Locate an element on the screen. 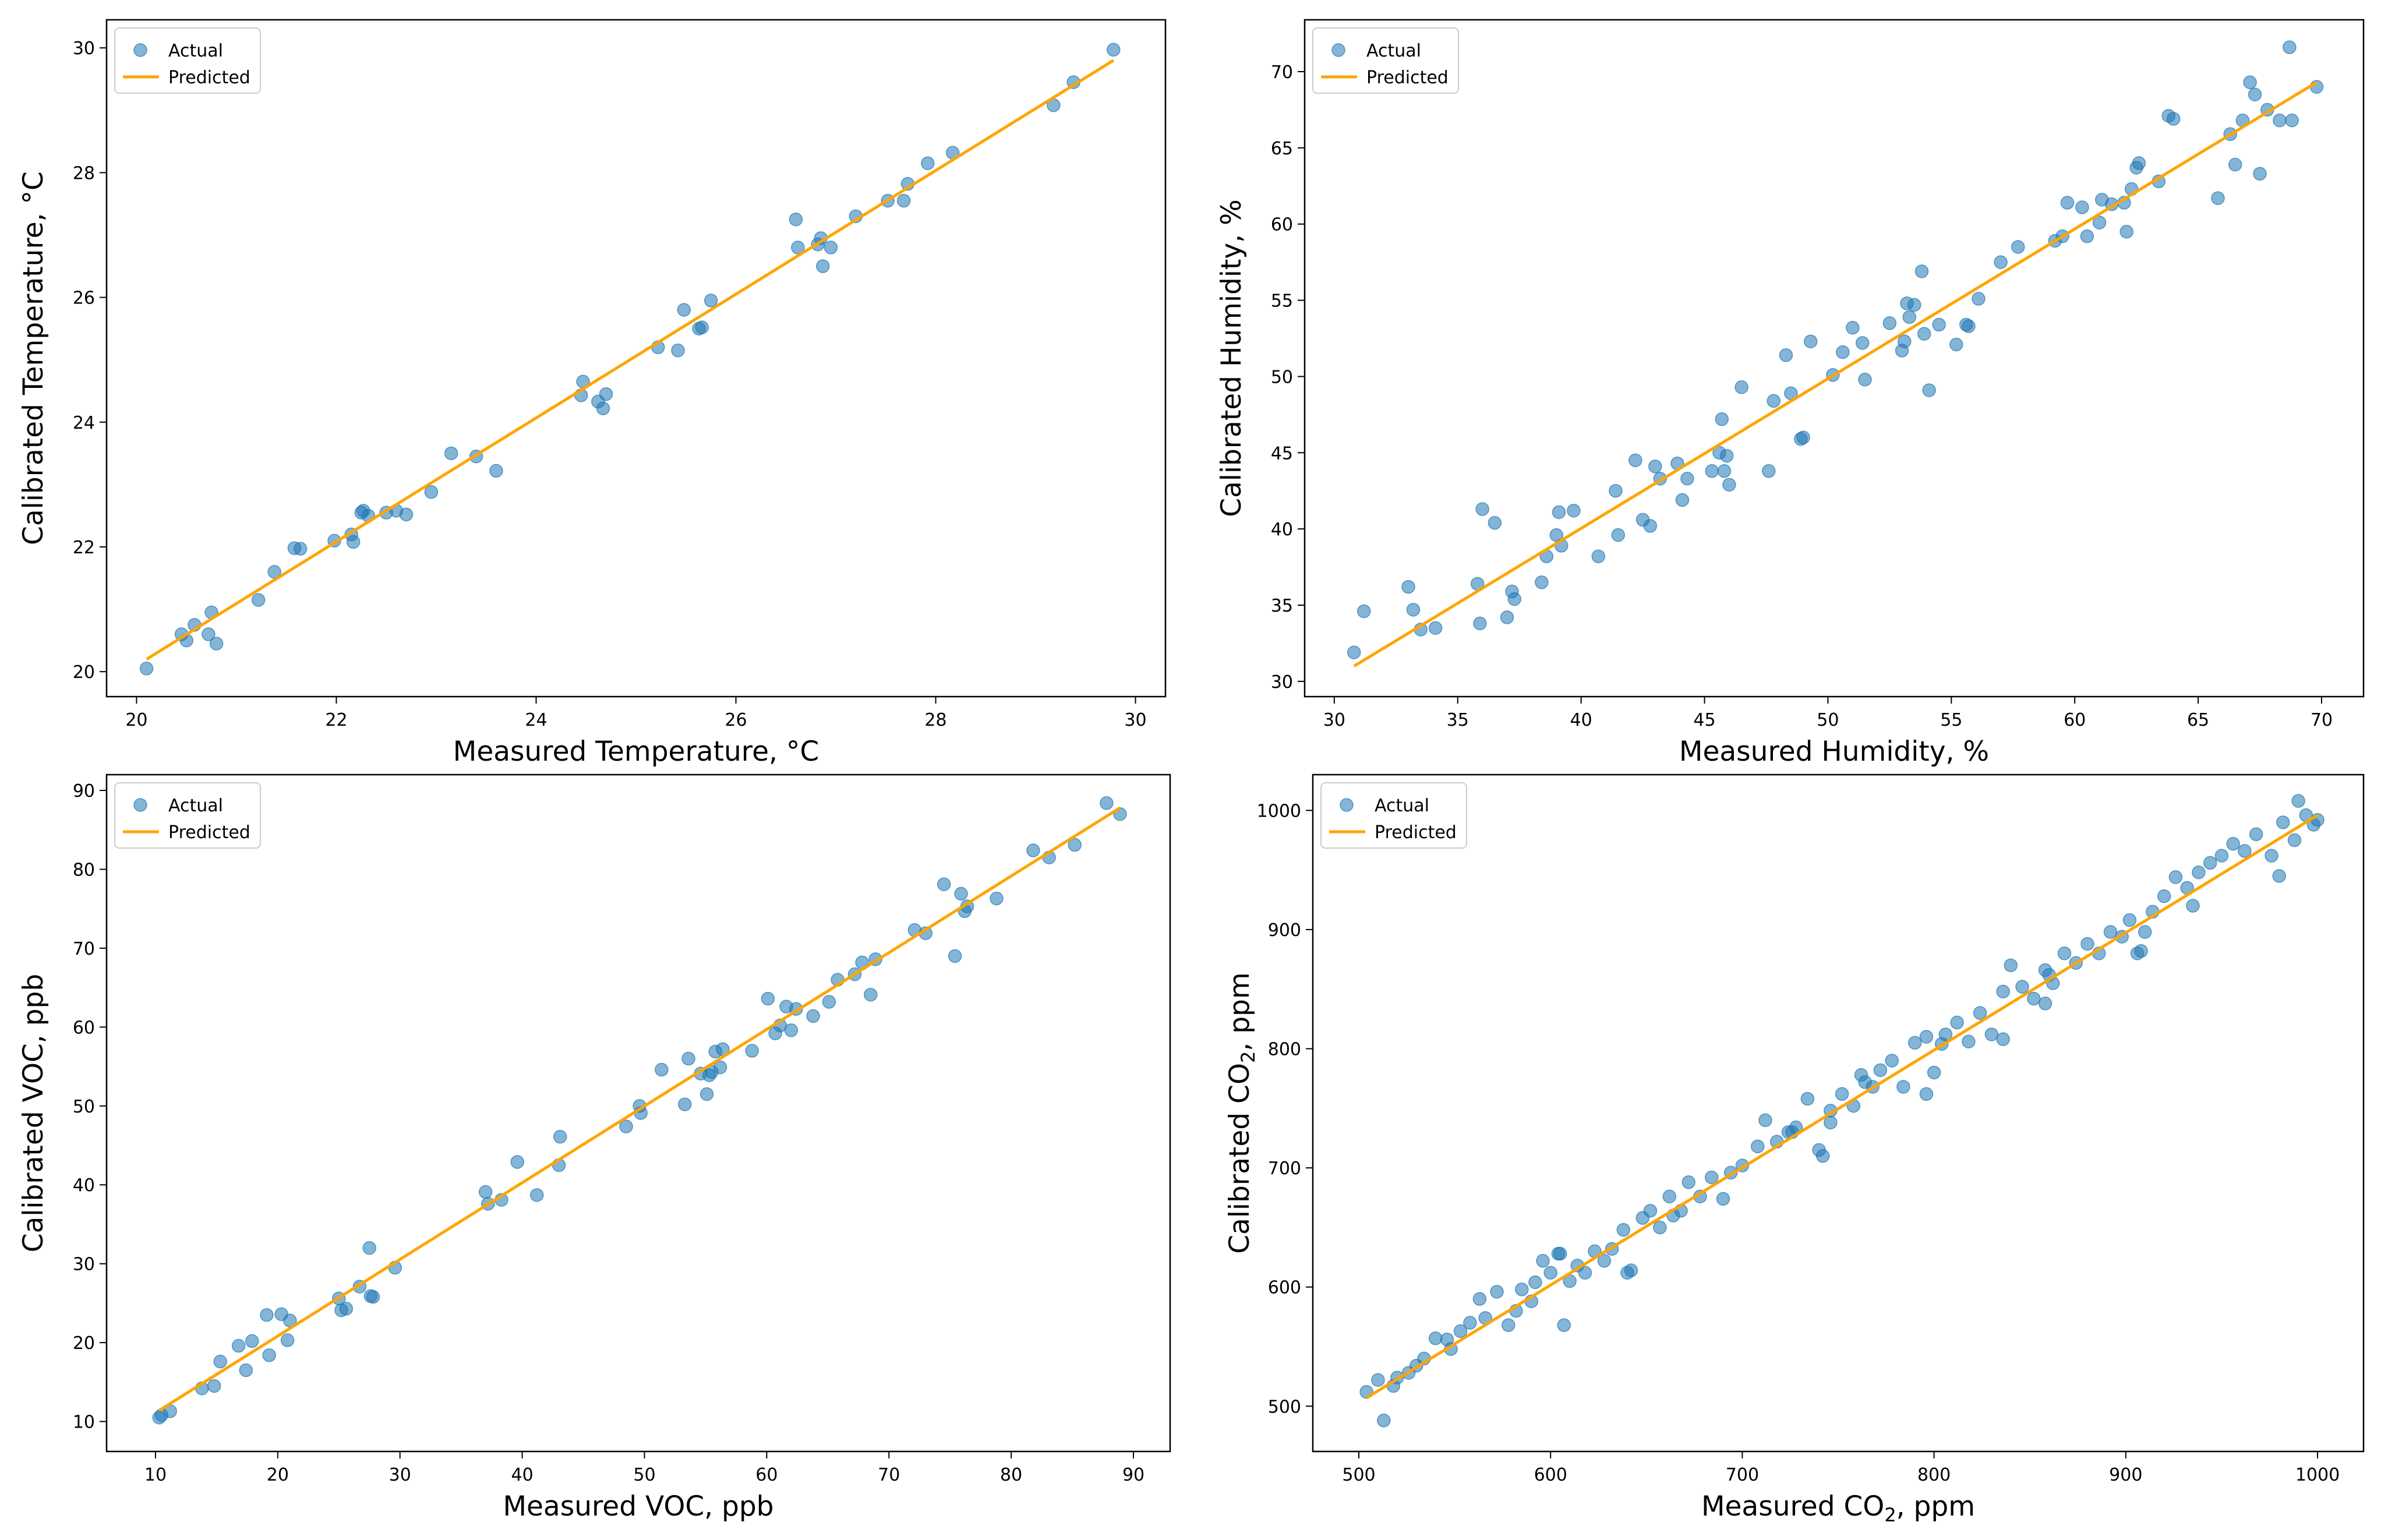 This screenshot has height=1540, width=2388. y-tick-label: 45 is located at coordinates (1282, 453).